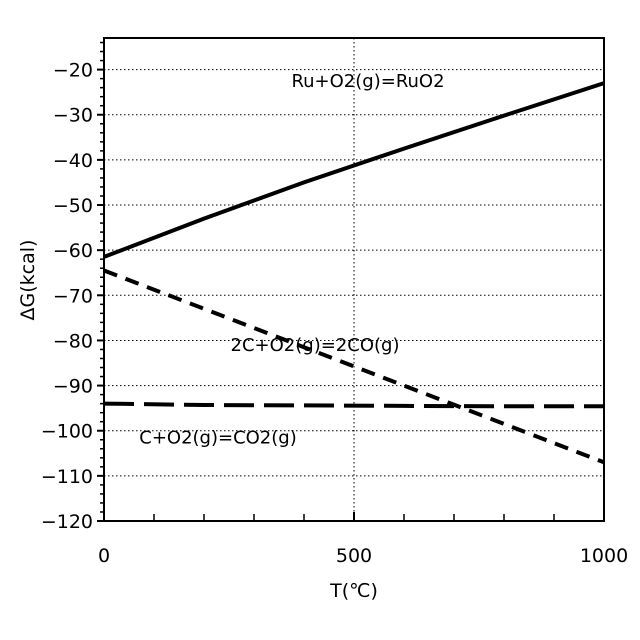 The image size is (640, 640). I want to click on y-tick-label: −60, so click(73, 251).